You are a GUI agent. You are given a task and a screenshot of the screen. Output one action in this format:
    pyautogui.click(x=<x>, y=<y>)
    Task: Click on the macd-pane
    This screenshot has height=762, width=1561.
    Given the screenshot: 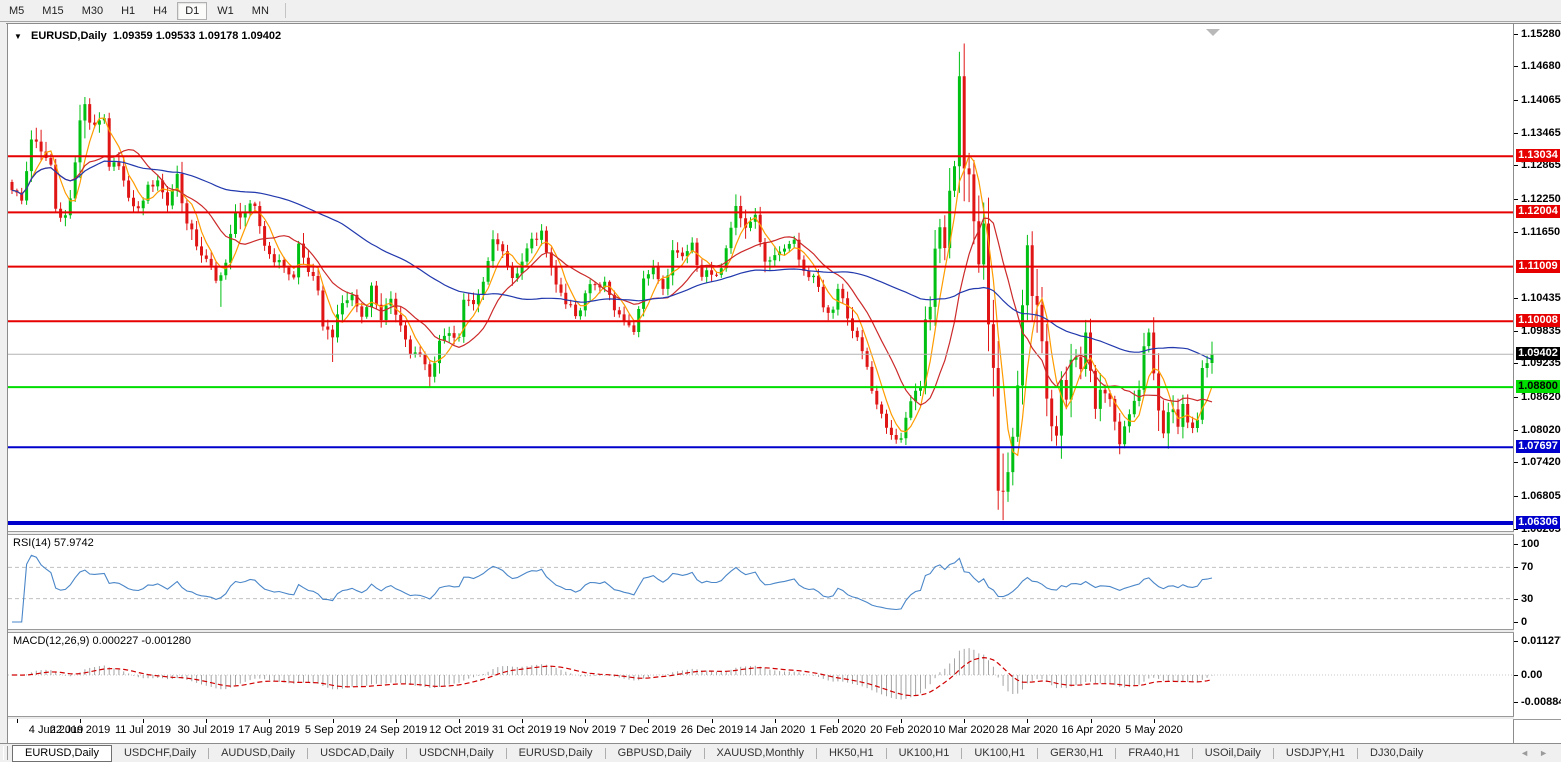 What is the action you would take?
    pyautogui.click(x=760, y=674)
    